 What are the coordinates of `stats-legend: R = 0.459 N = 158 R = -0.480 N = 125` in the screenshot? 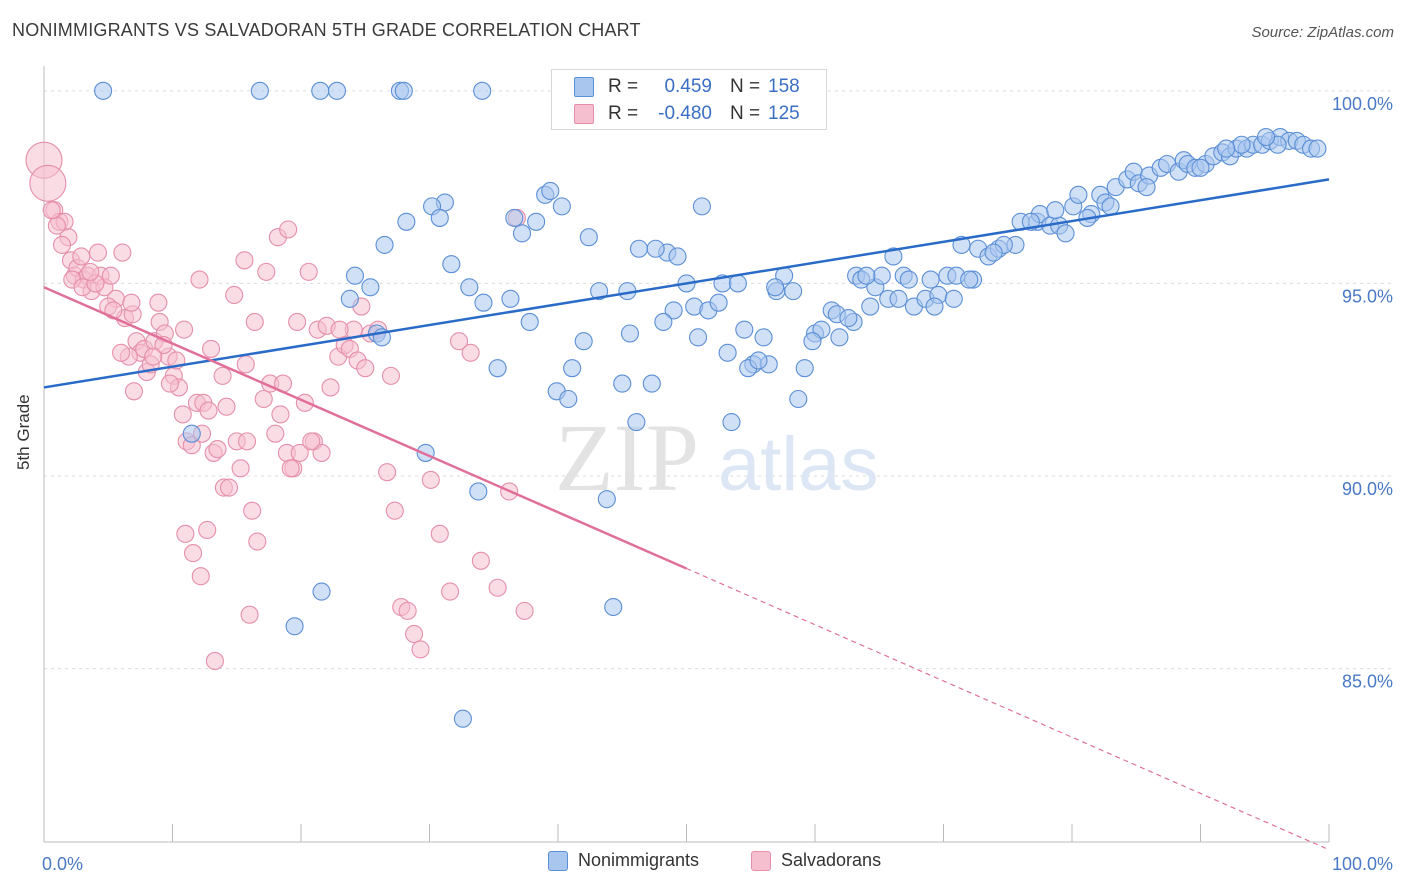 It's located at (689, 99).